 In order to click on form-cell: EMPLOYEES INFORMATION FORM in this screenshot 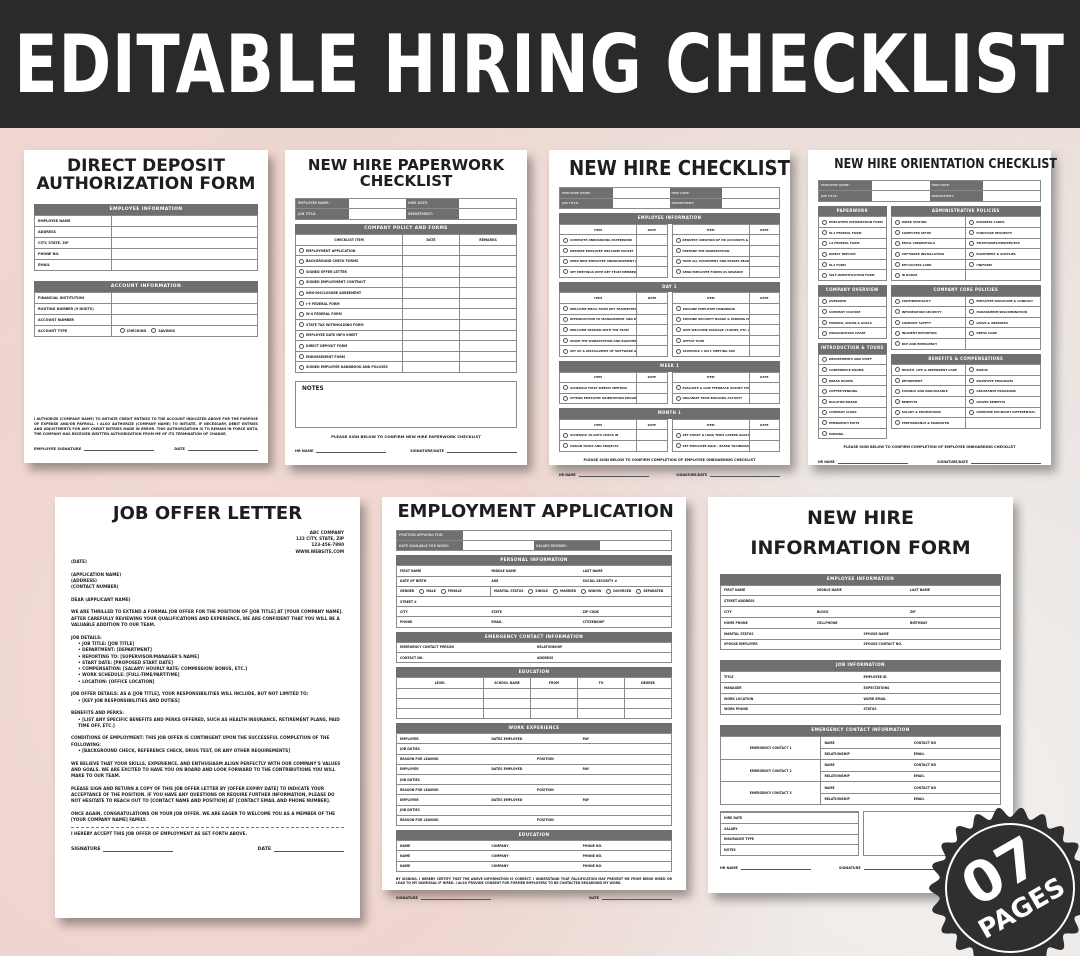, I will do `click(852, 222)`.